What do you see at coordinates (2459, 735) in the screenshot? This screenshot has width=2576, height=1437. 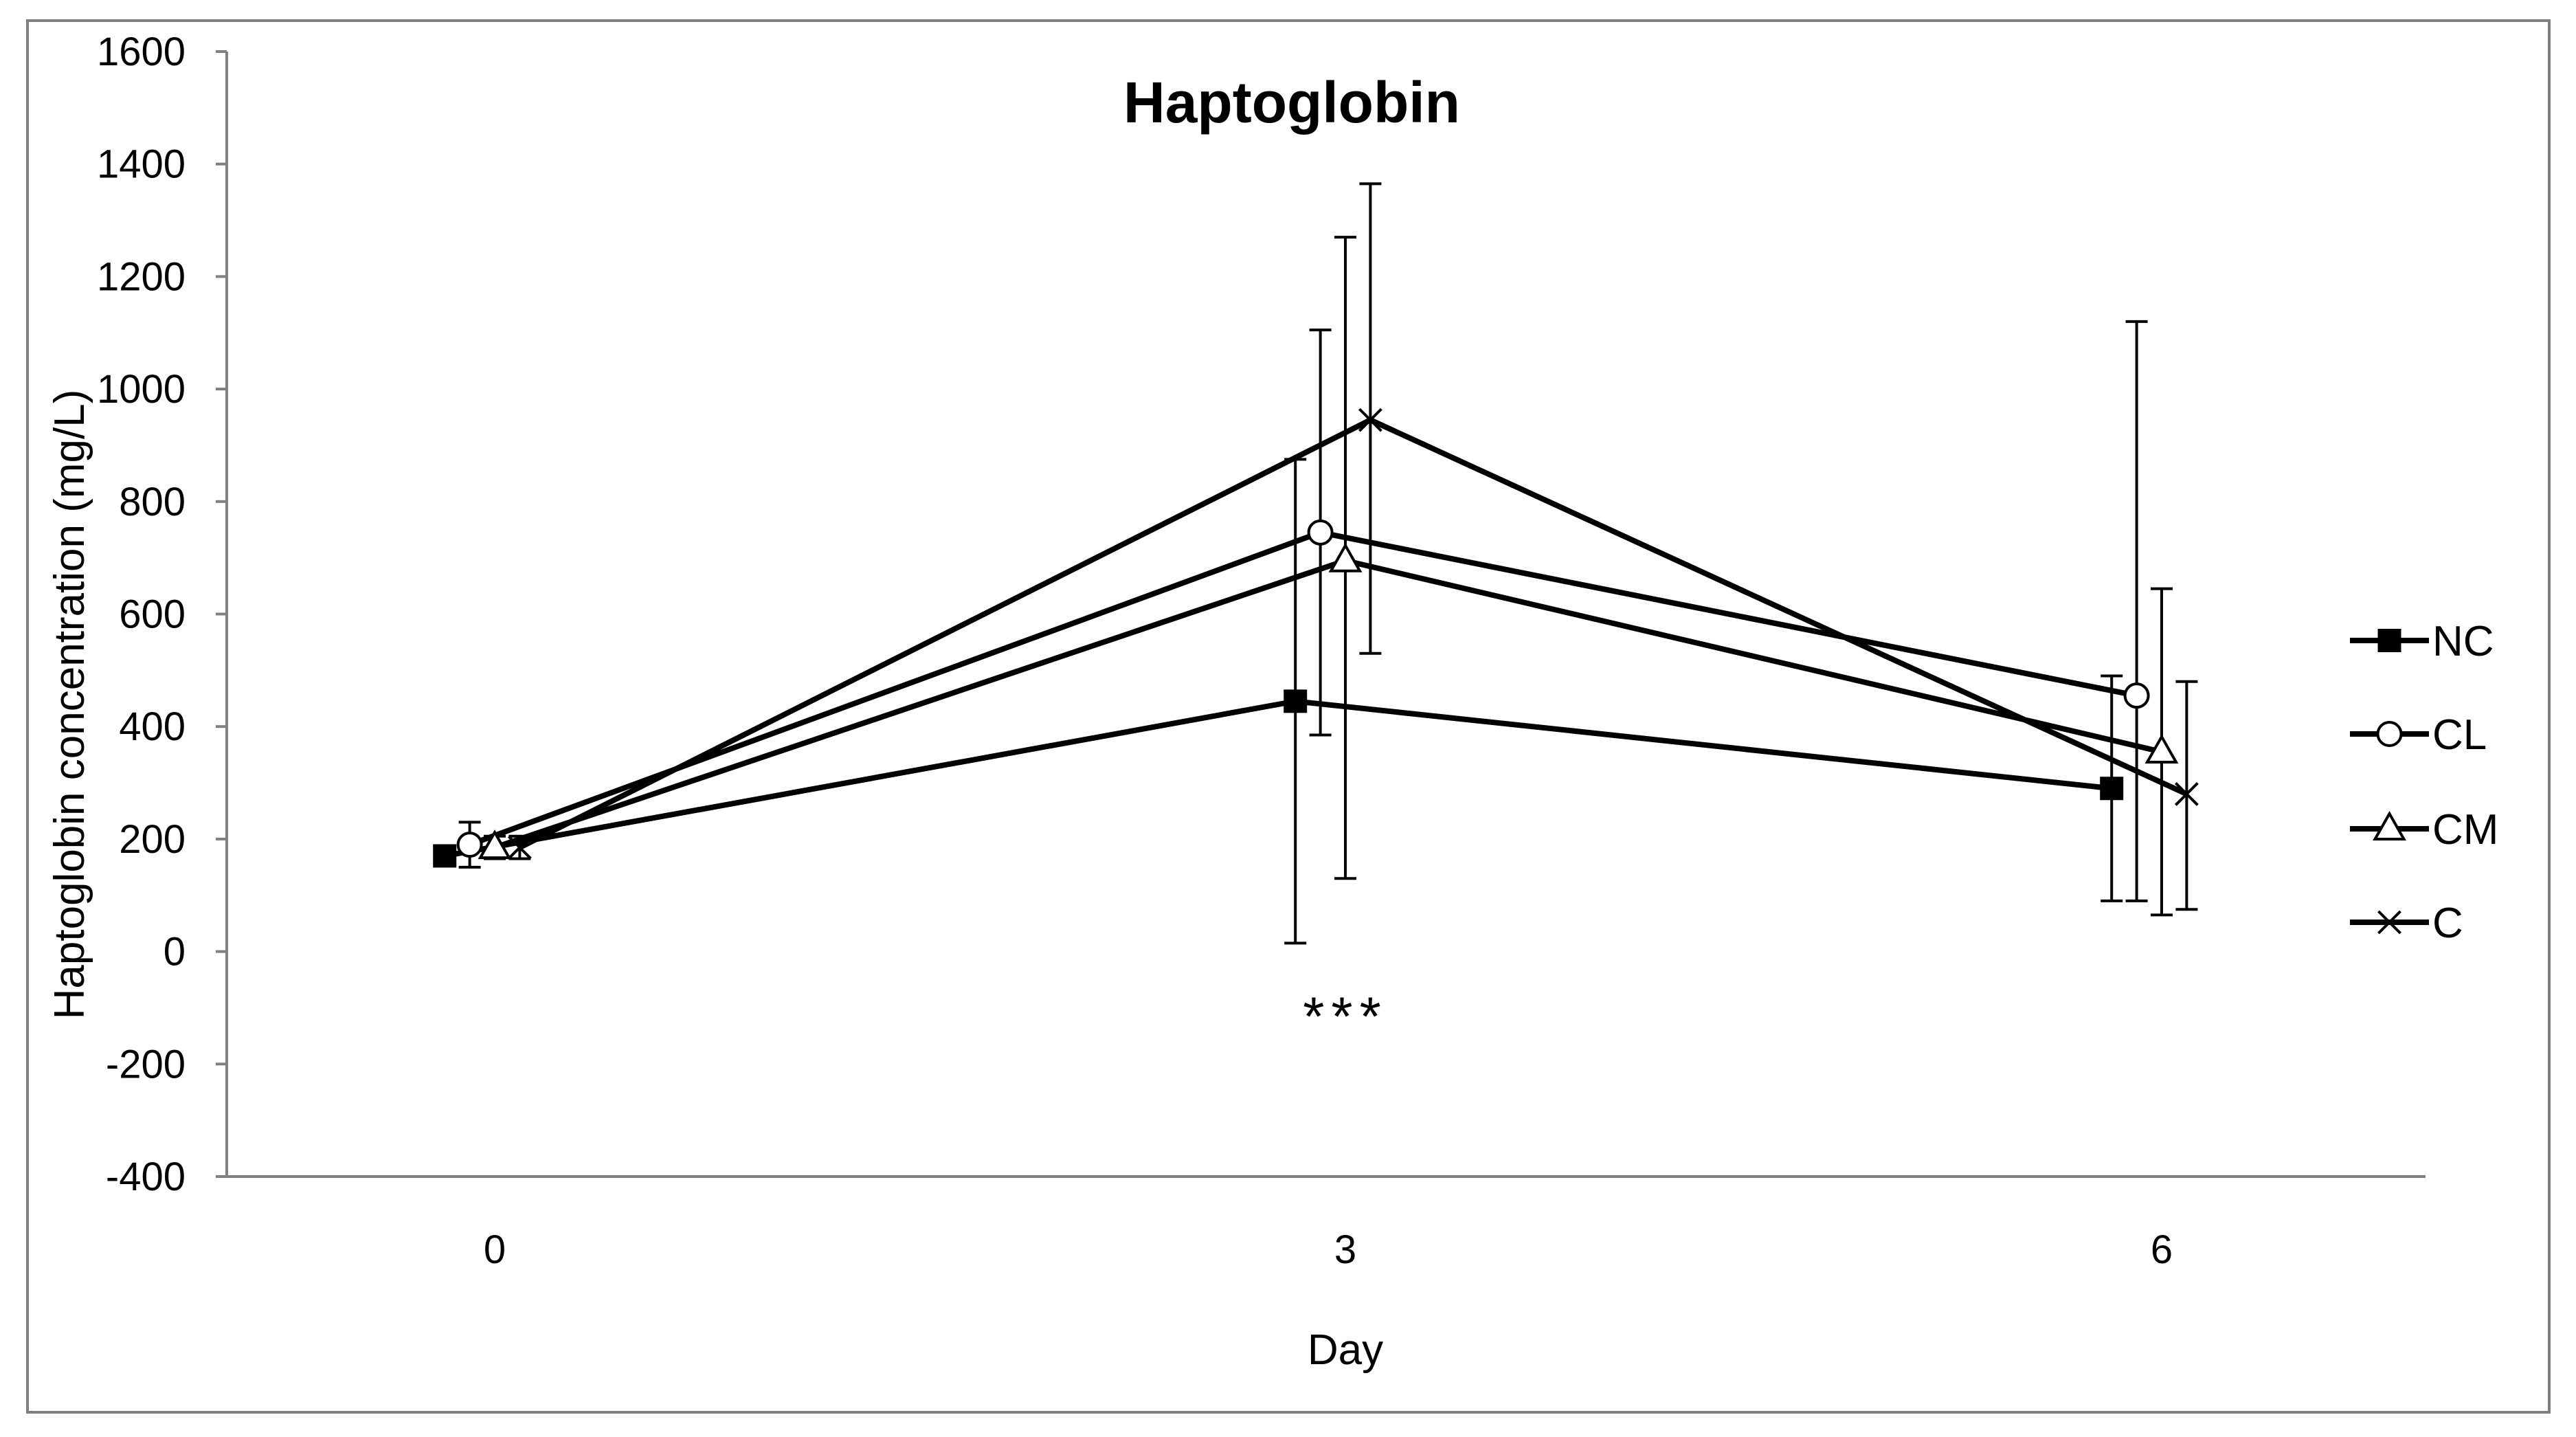 I see `legend-label: CL` at bounding box center [2459, 735].